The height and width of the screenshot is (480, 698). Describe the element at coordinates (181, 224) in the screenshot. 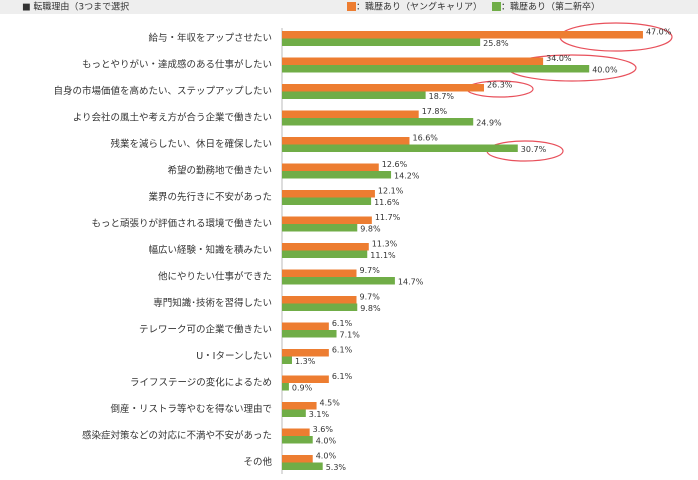

I see `category-label: もっと頑張りが評価される環境で働きたい` at that location.